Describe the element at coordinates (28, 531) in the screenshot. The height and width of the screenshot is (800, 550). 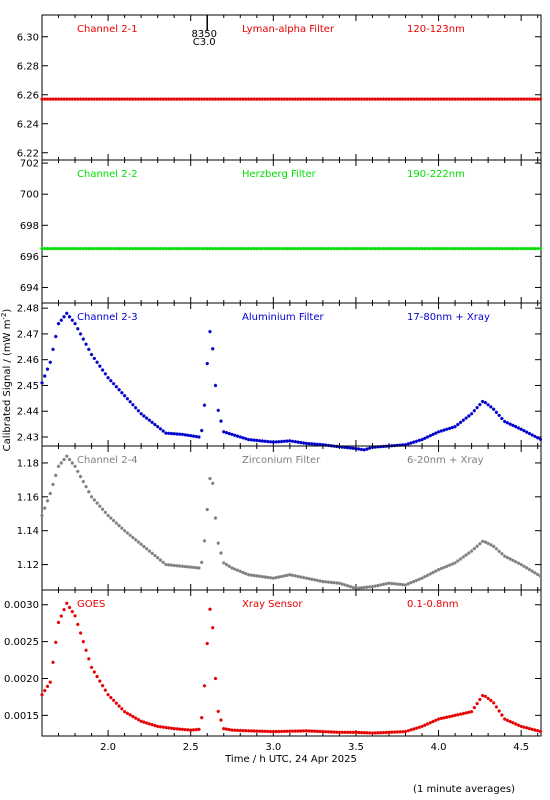
I see `y-tick-label: 1.14` at that location.